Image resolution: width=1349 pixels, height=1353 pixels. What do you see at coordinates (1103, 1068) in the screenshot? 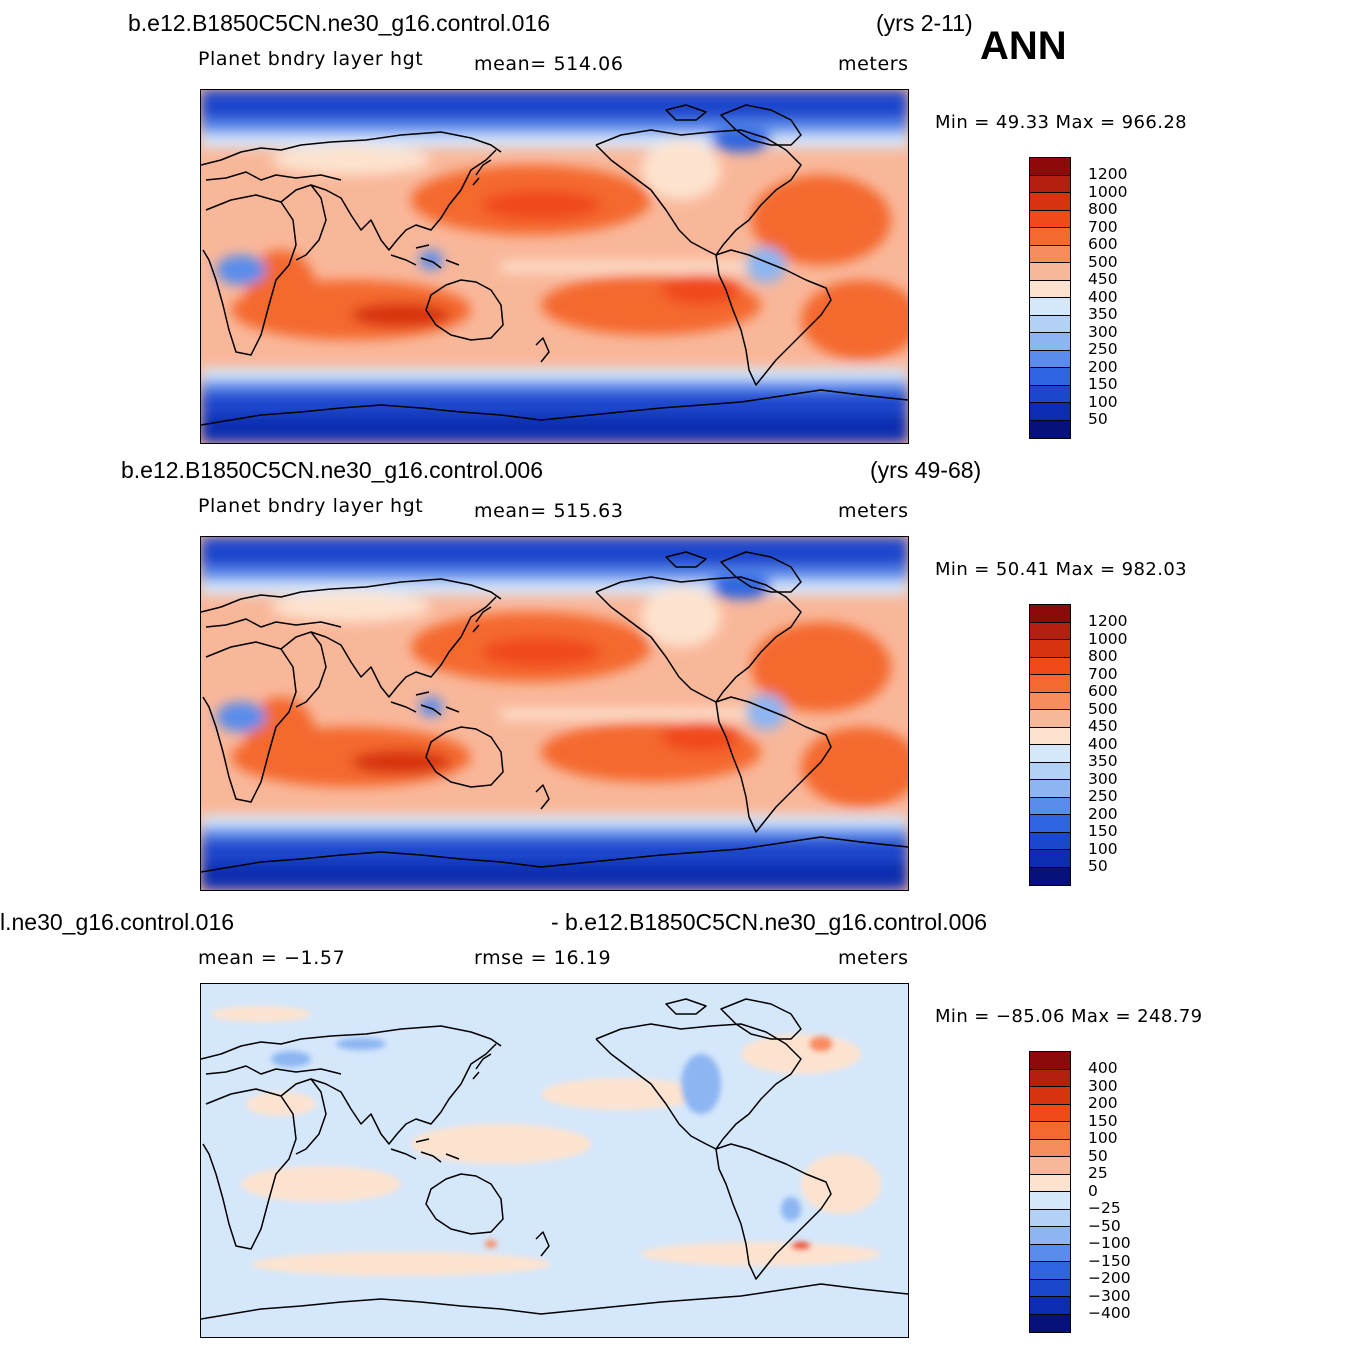
I see `panel3-cb-label: 400` at bounding box center [1103, 1068].